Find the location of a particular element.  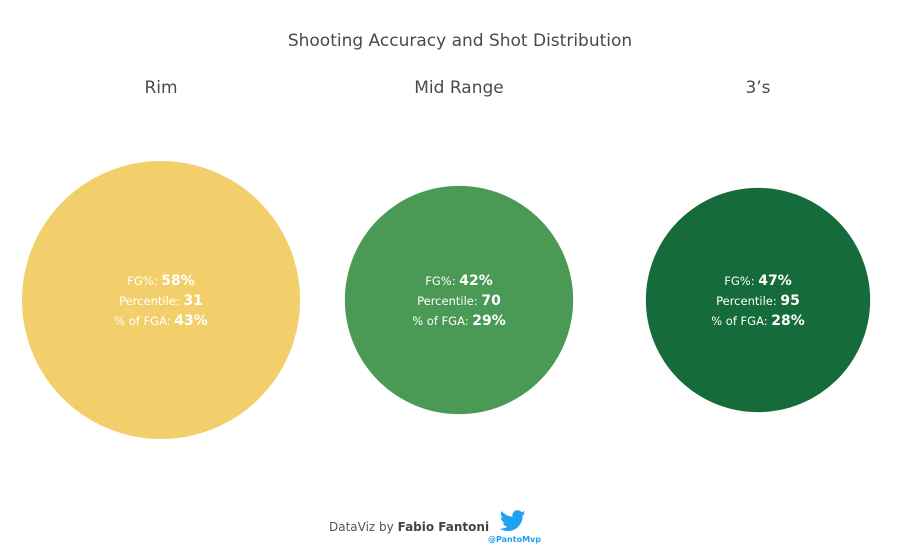

fg-label-3-s: FG%: 47% is located at coordinates (758, 281).